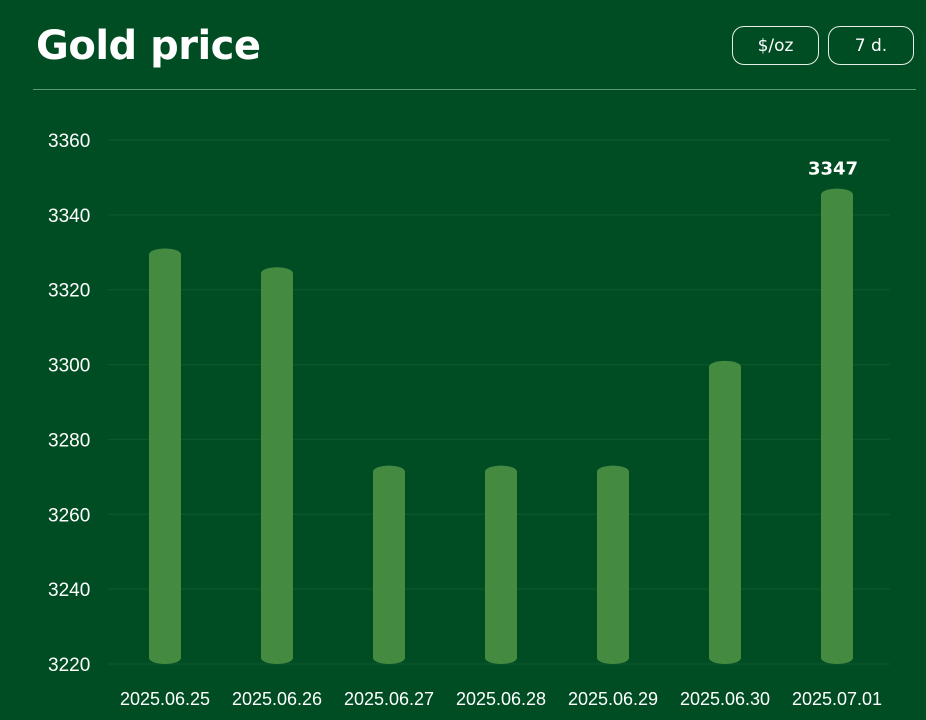  I want to click on x-tick-label: 2025.06.27, so click(389, 699).